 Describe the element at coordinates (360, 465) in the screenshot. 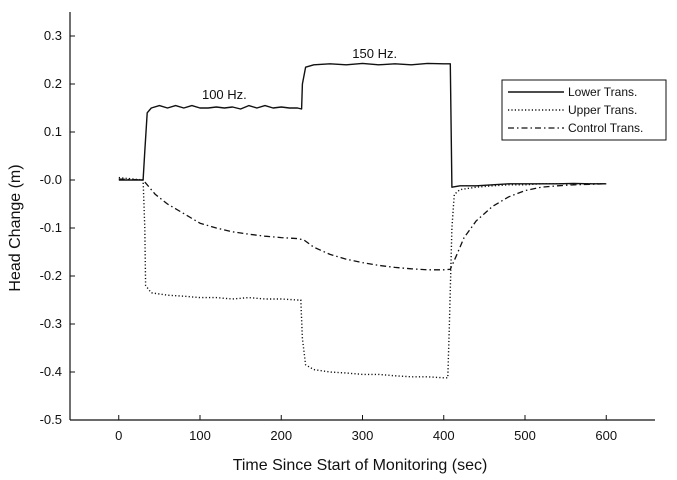

I see `x-axis-title: Time Since Start of Monitoring (sec)` at that location.